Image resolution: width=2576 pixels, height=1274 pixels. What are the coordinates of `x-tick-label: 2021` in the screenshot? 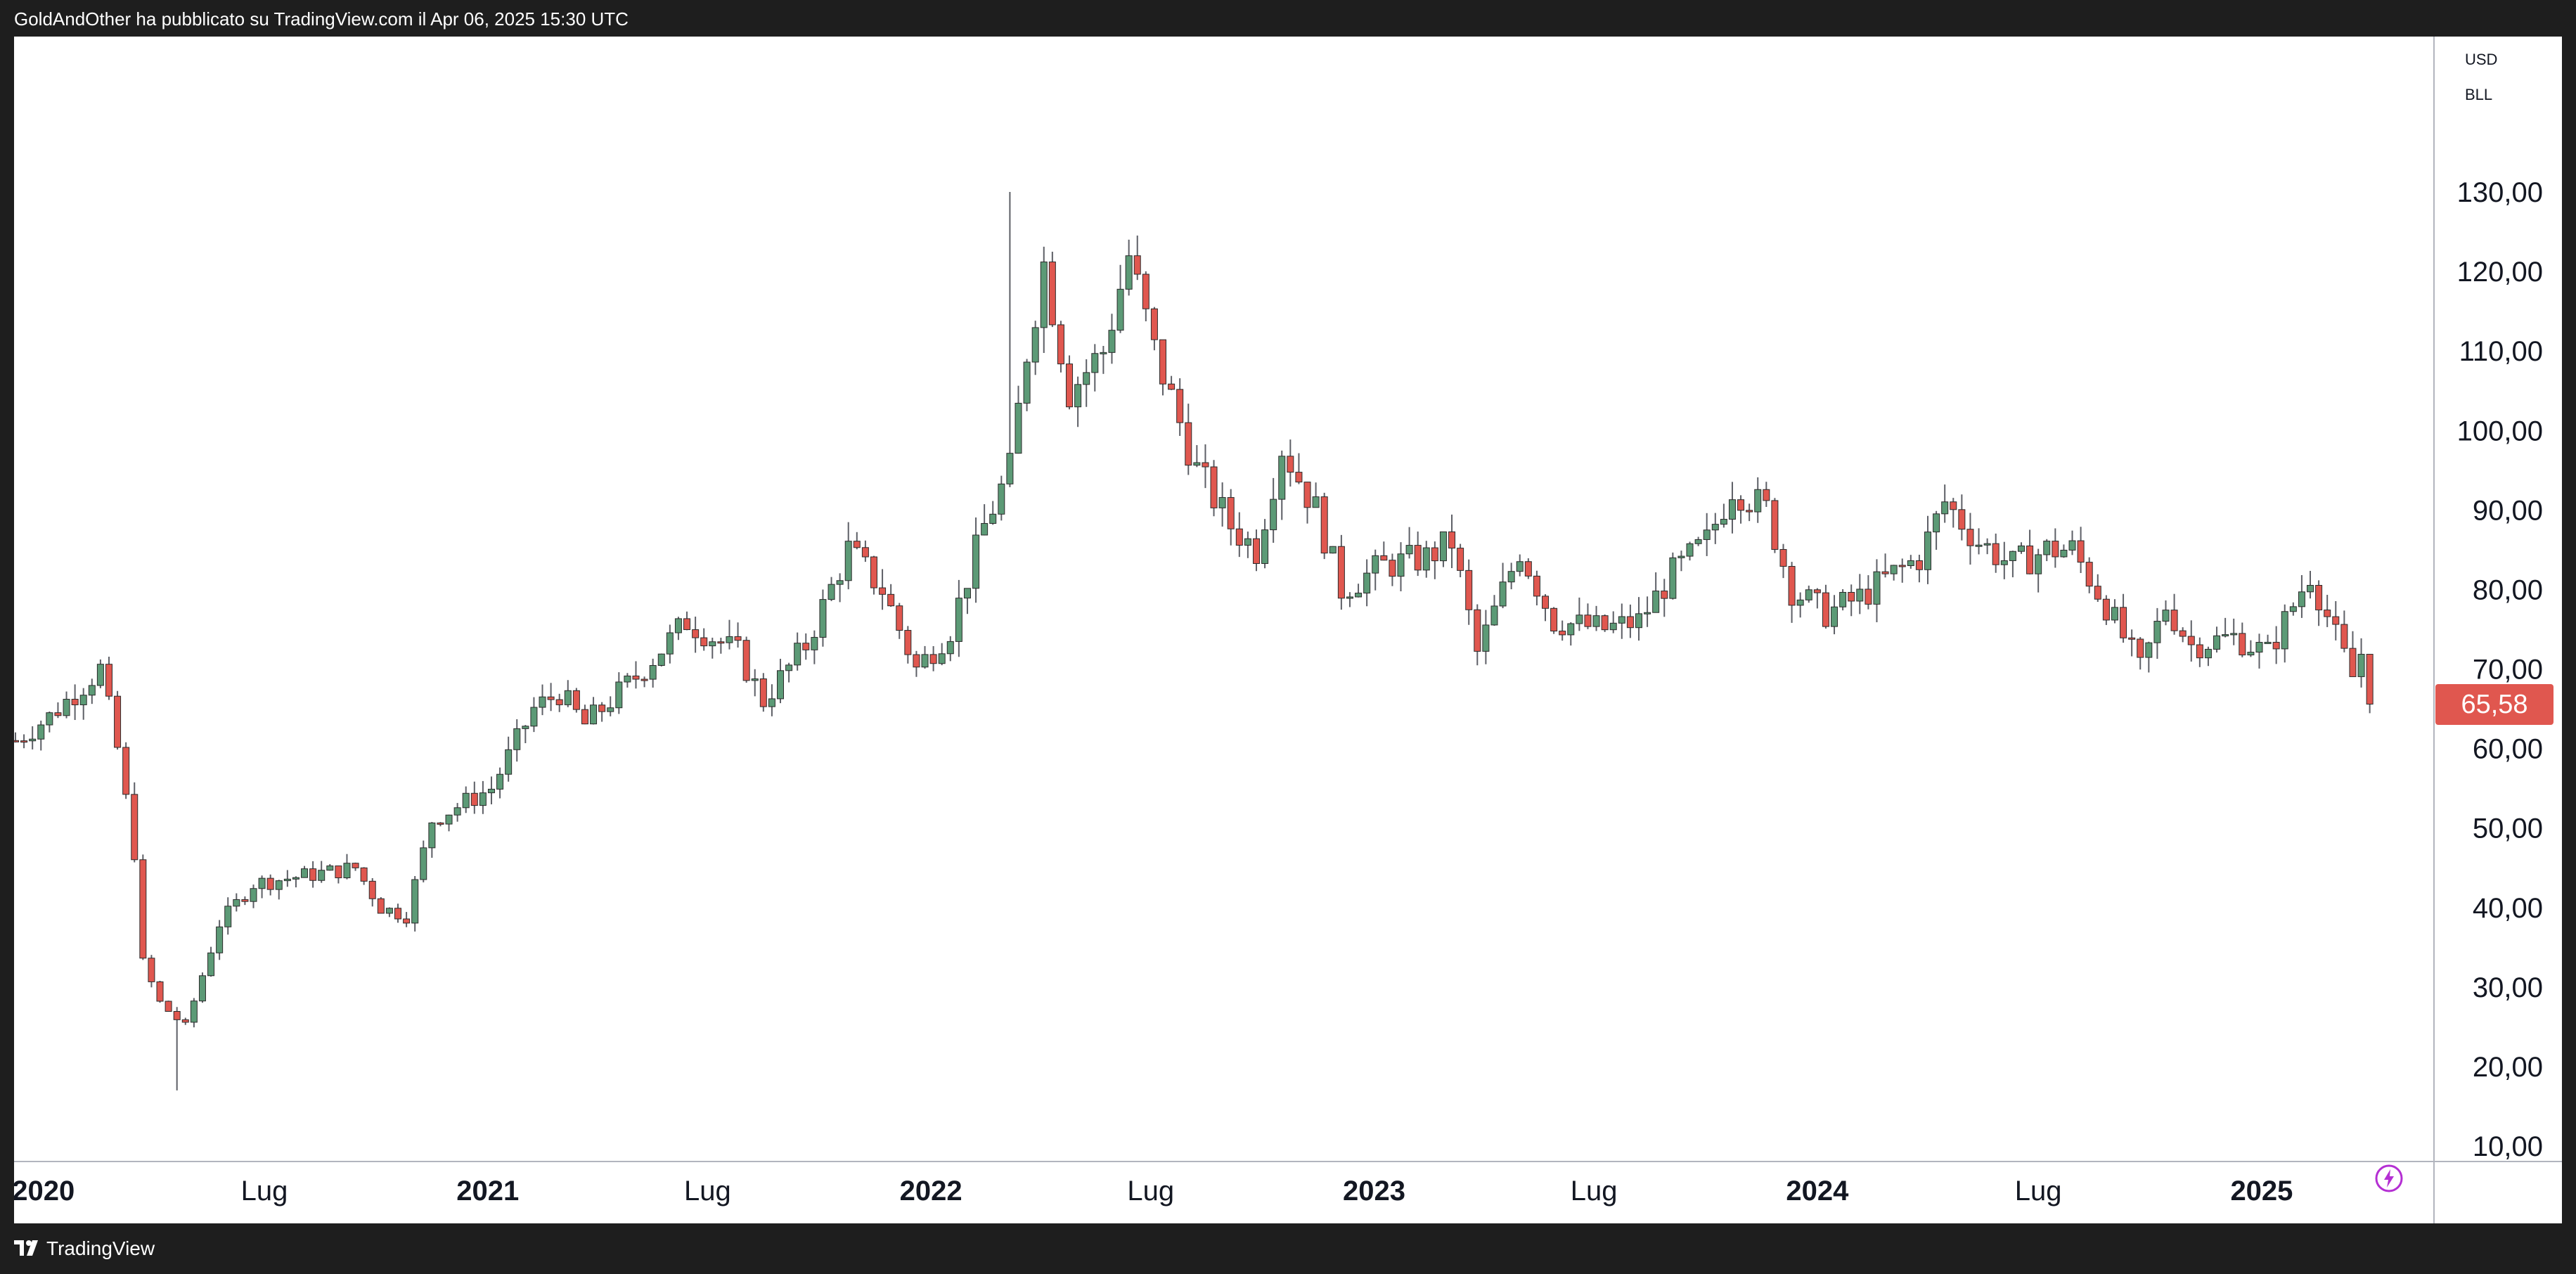 It's located at (487, 1192).